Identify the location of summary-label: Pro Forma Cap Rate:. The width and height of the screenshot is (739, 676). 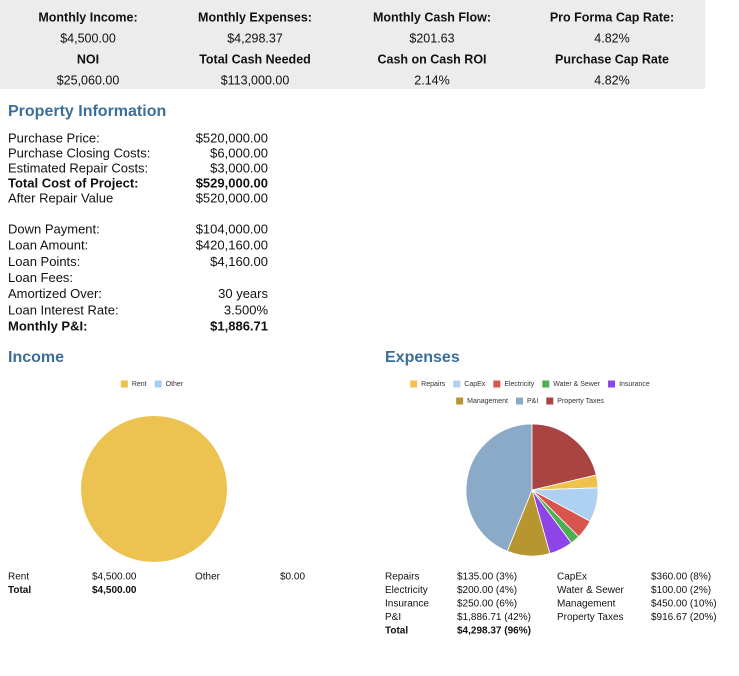
(612, 17).